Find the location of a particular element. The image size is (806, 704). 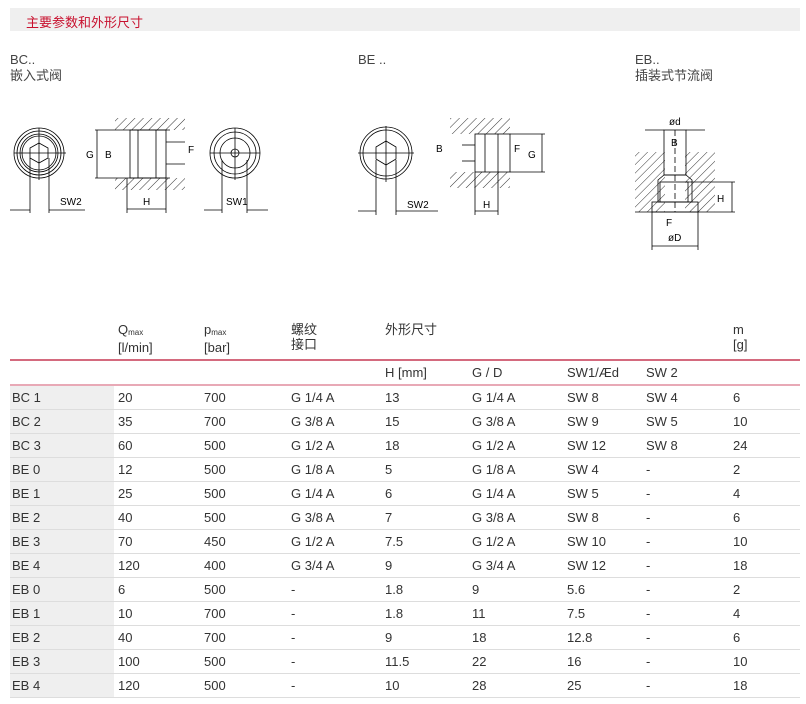

product-be-title: BE .. is located at coordinates (372, 60).